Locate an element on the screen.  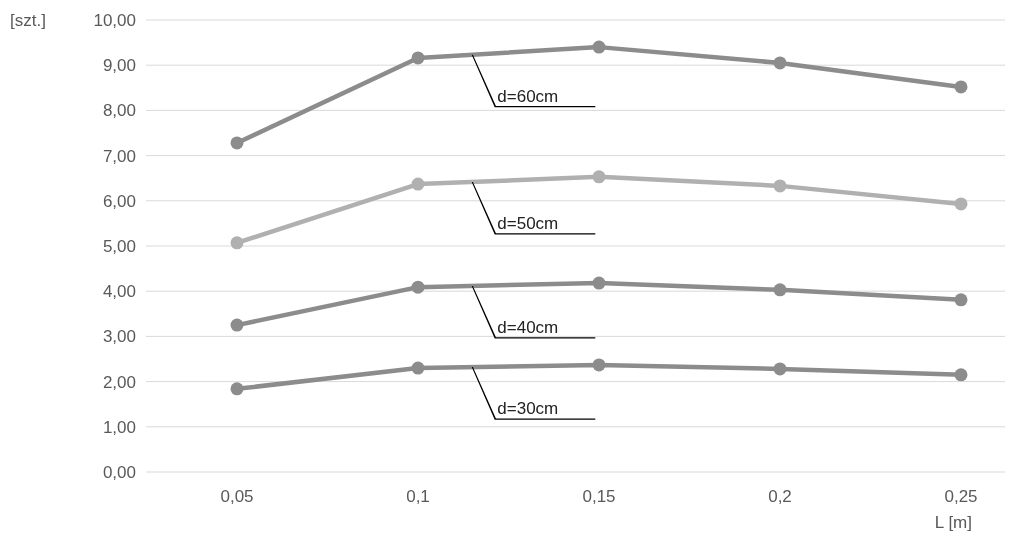
y-tick-label: 10,00 is located at coordinates (114, 20).